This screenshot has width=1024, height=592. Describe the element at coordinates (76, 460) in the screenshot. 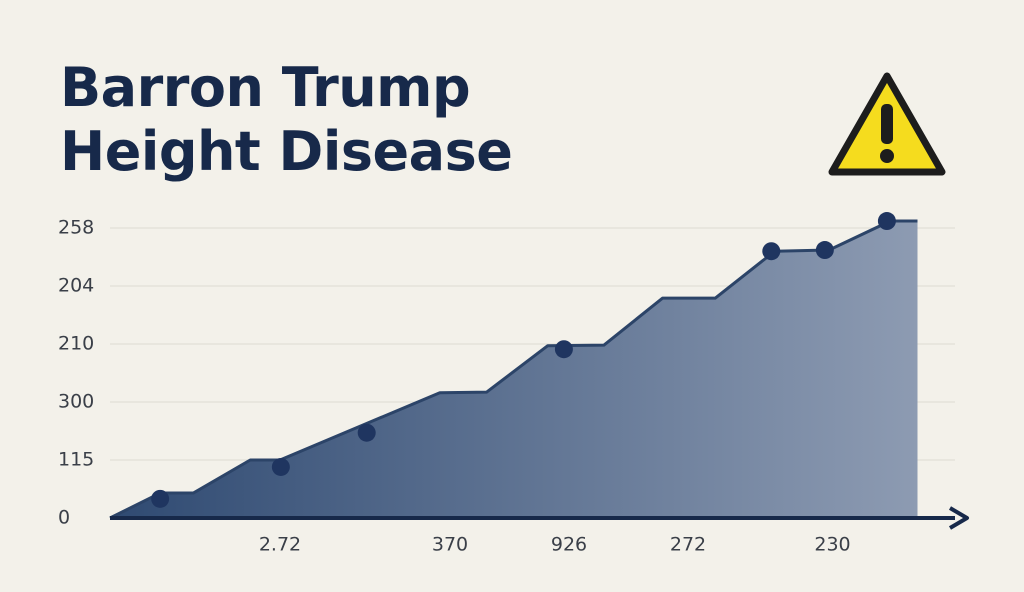

I see `y-tick-label: 115` at that location.